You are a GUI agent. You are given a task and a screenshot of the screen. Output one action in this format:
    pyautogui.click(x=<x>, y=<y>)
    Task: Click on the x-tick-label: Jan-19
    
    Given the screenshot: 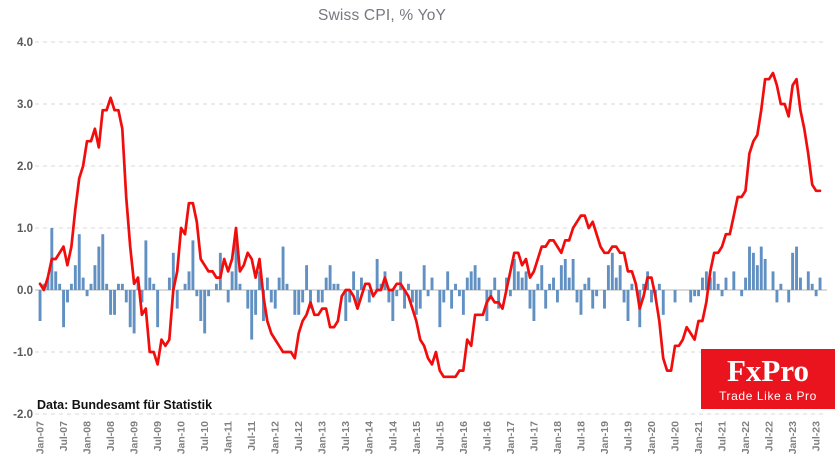 What is the action you would take?
    pyautogui.click(x=605, y=437)
    